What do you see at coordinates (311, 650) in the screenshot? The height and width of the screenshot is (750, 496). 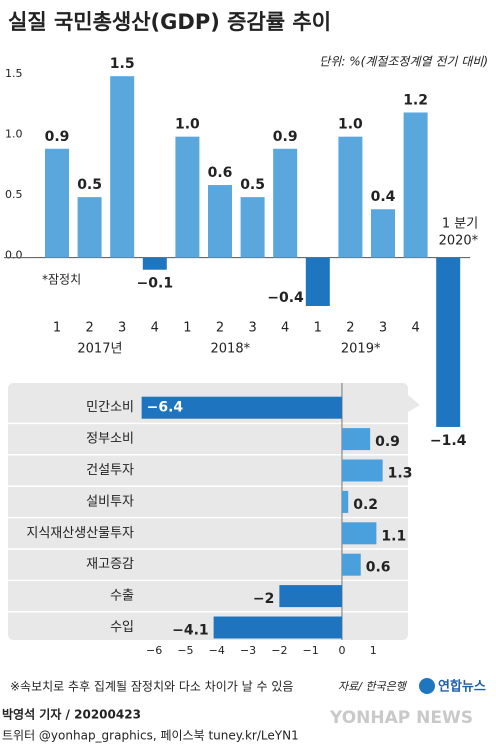 I see `x-tick-label: −1` at bounding box center [311, 650].